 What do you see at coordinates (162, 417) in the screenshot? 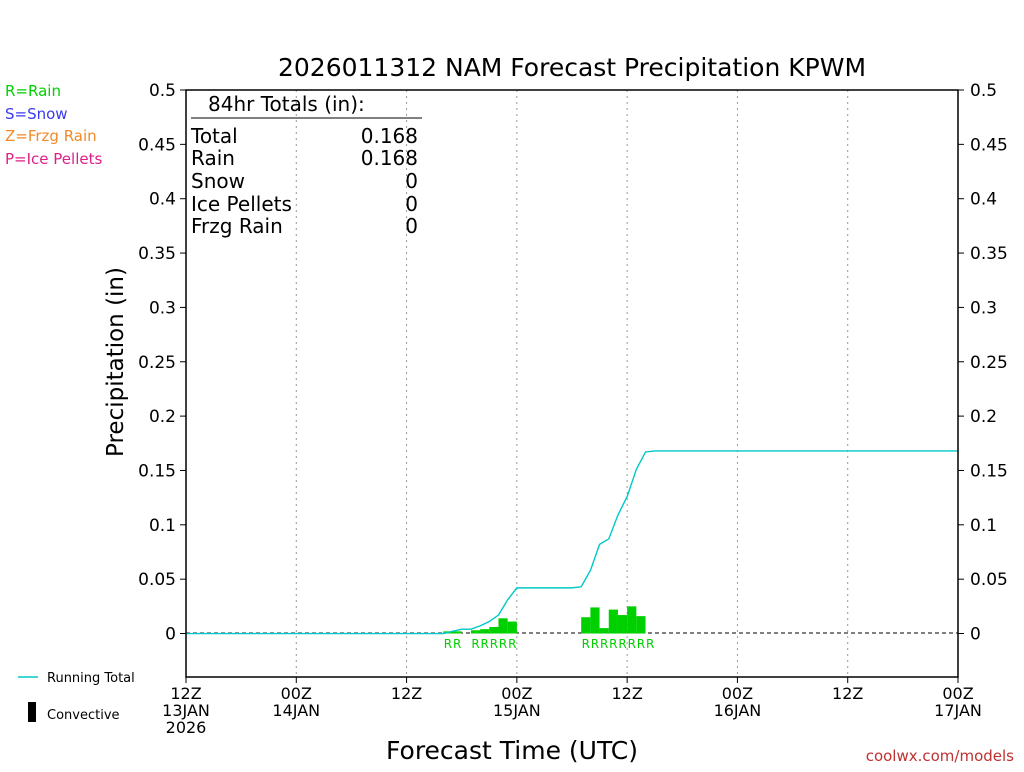
I see `y-tick-label-left: 0.2` at bounding box center [162, 417].